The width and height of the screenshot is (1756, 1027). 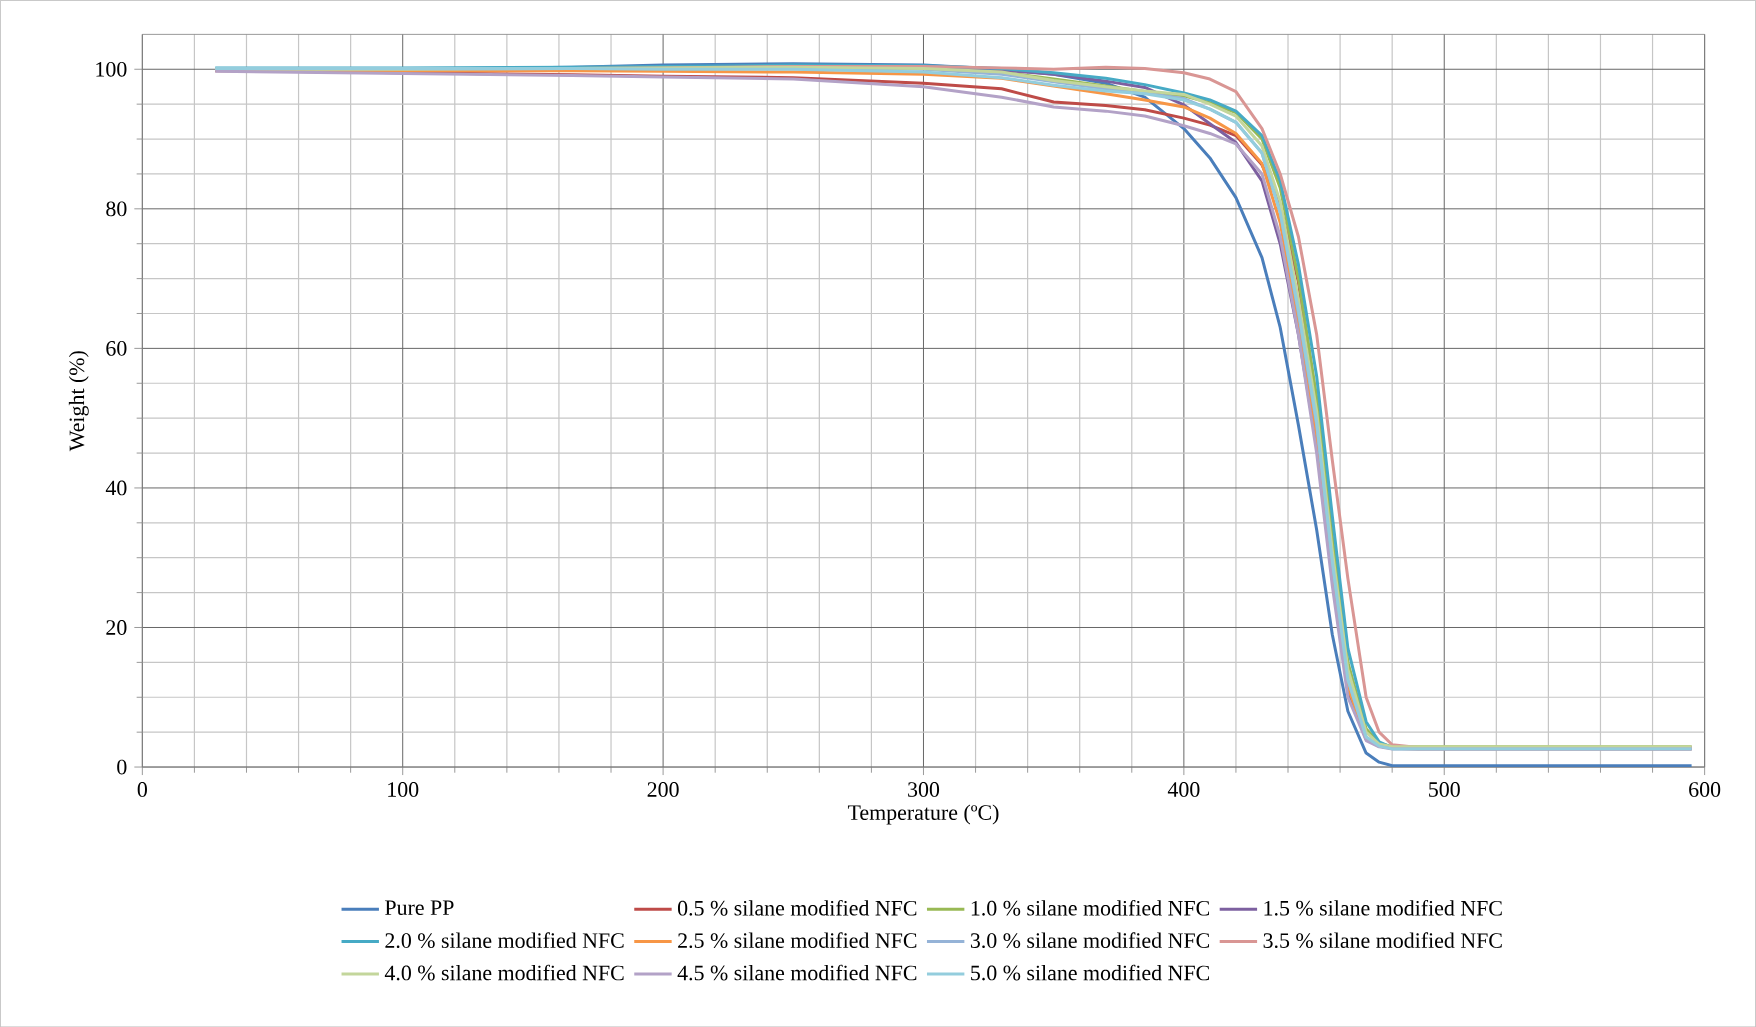 I want to click on x-tick-label: 100, so click(x=403, y=789).